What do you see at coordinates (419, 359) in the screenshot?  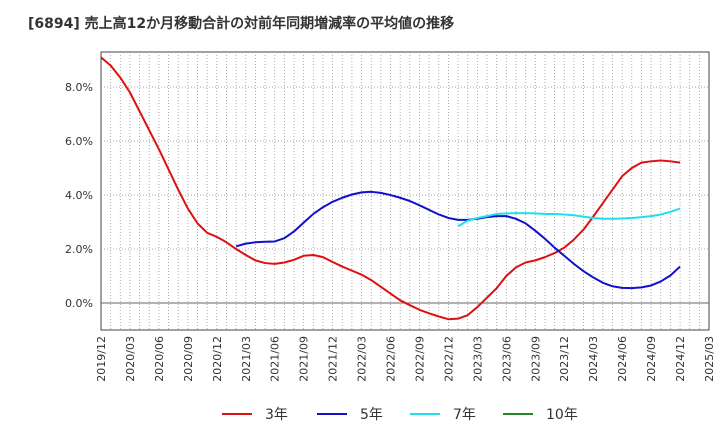 I see `x-tick-label: 2022/09` at bounding box center [419, 359].